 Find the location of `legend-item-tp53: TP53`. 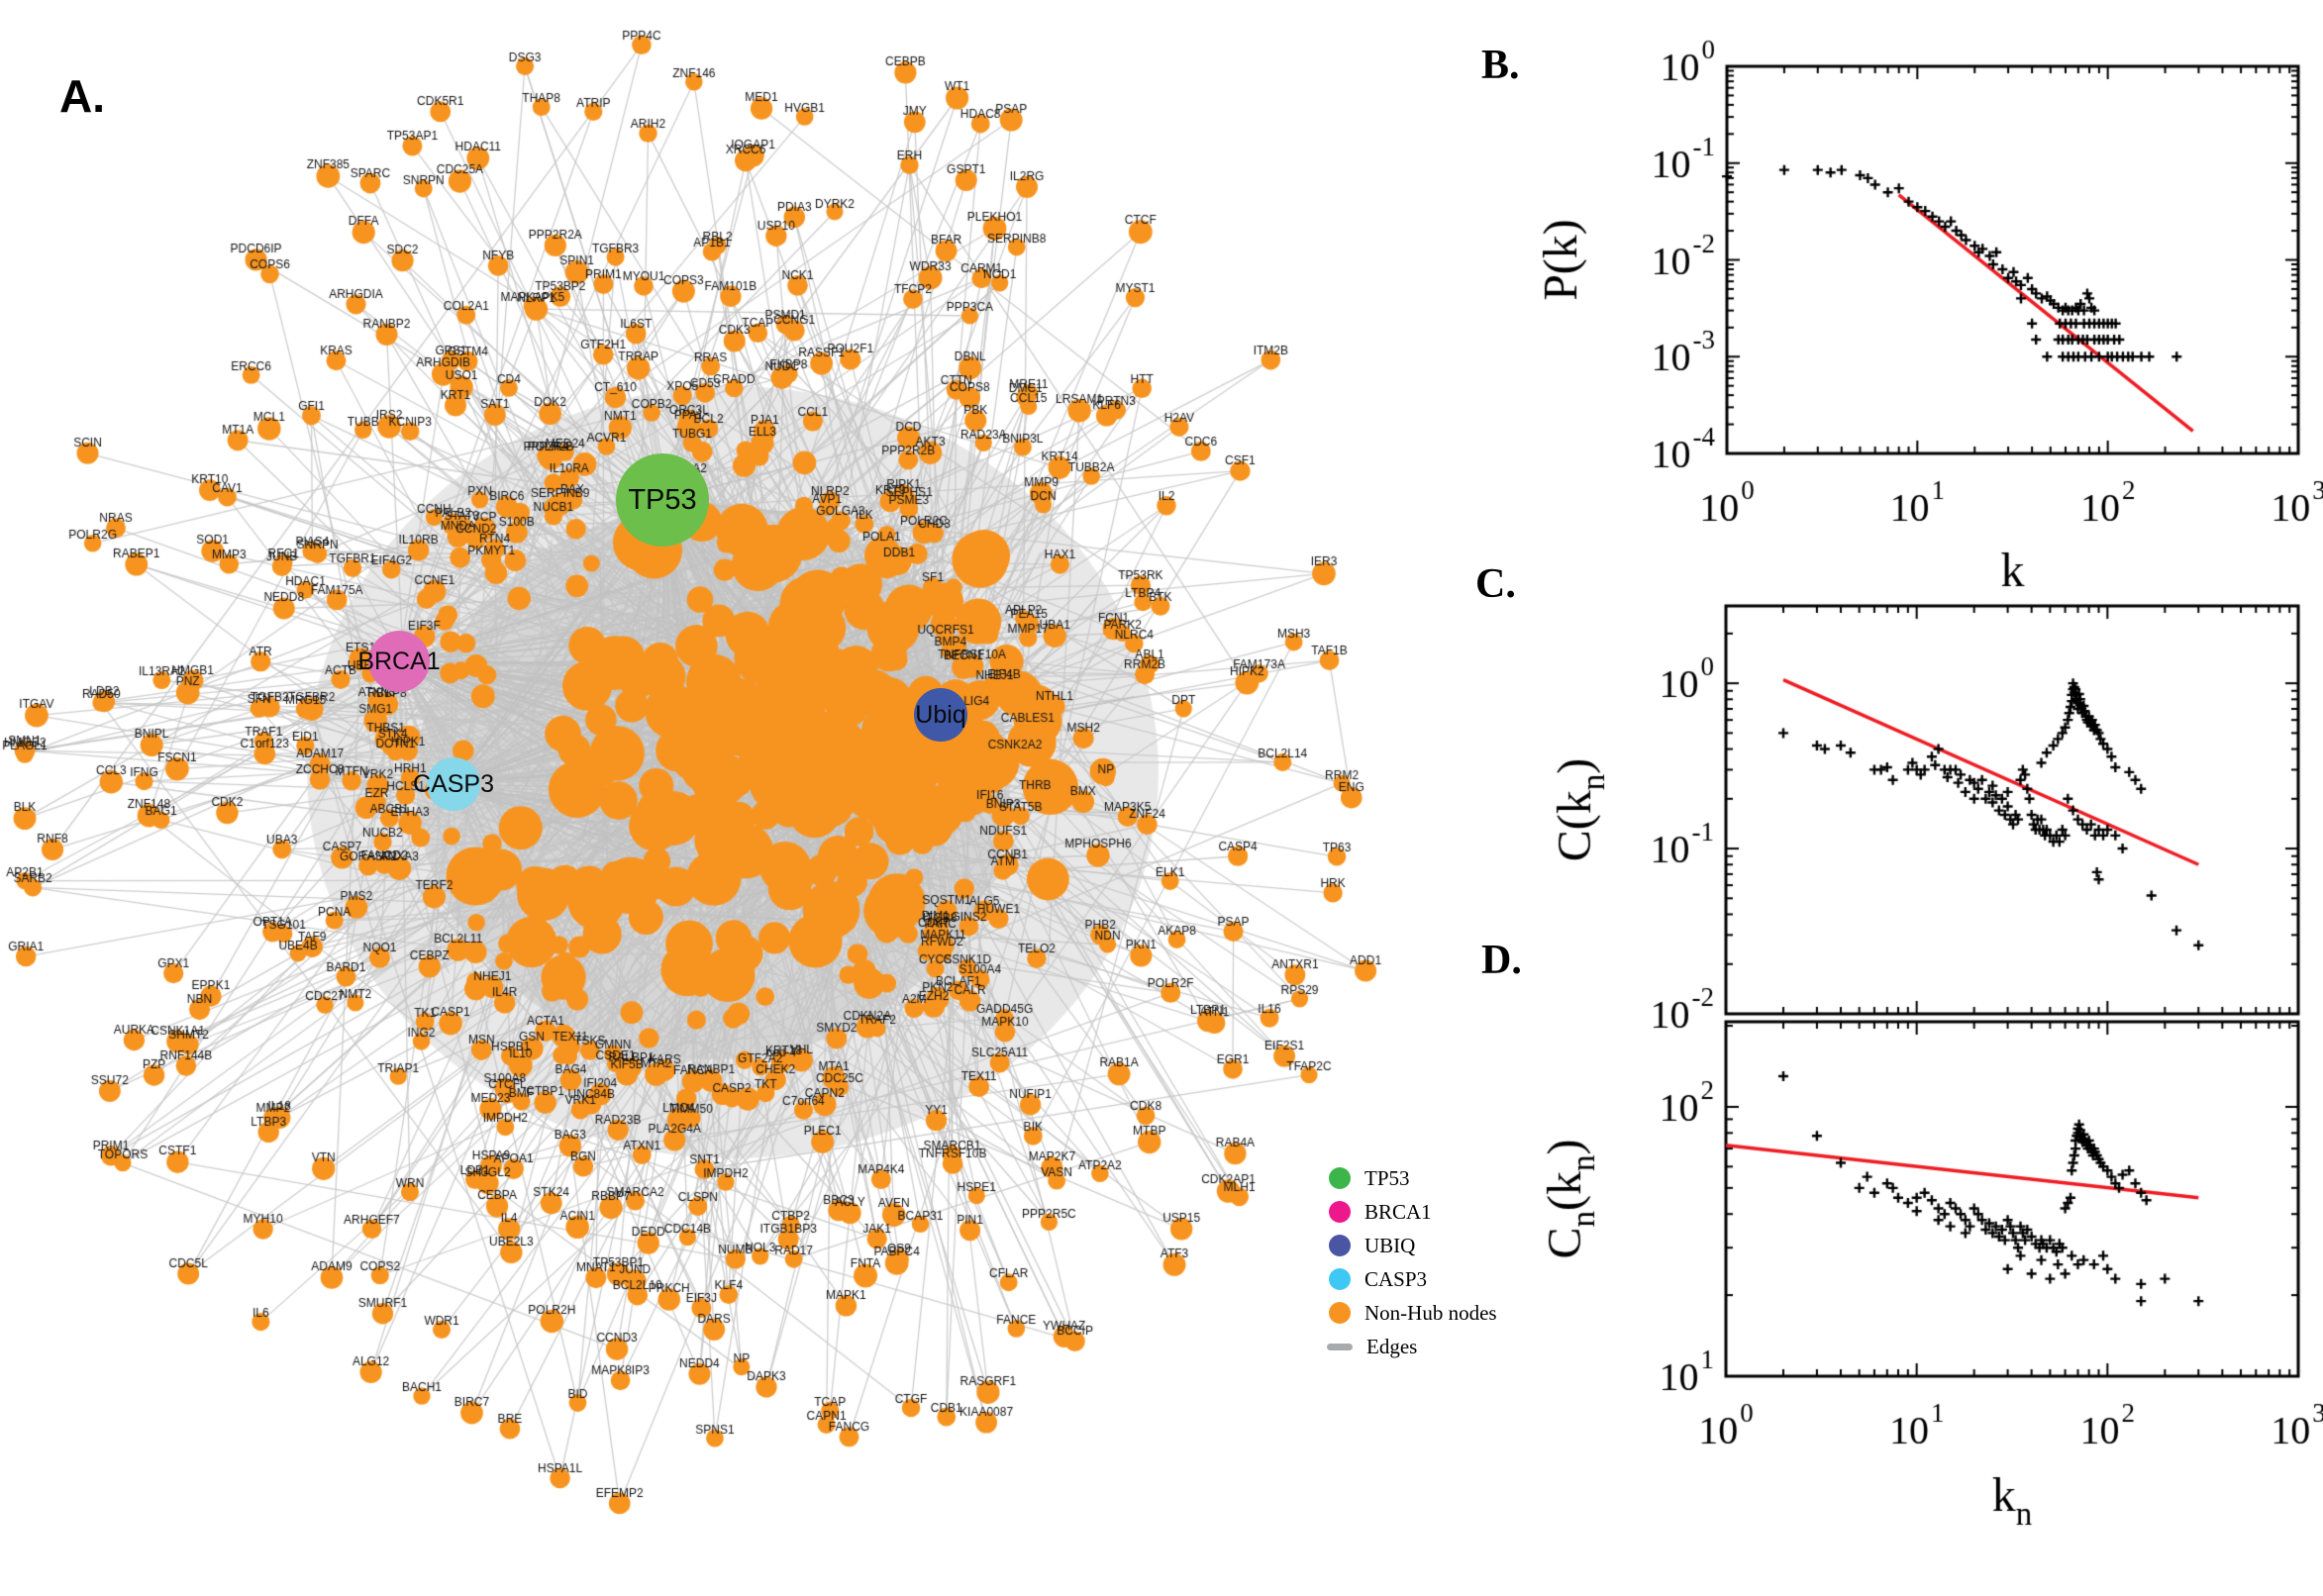

legend-item-tp53: TP53 is located at coordinates (1413, 1178).